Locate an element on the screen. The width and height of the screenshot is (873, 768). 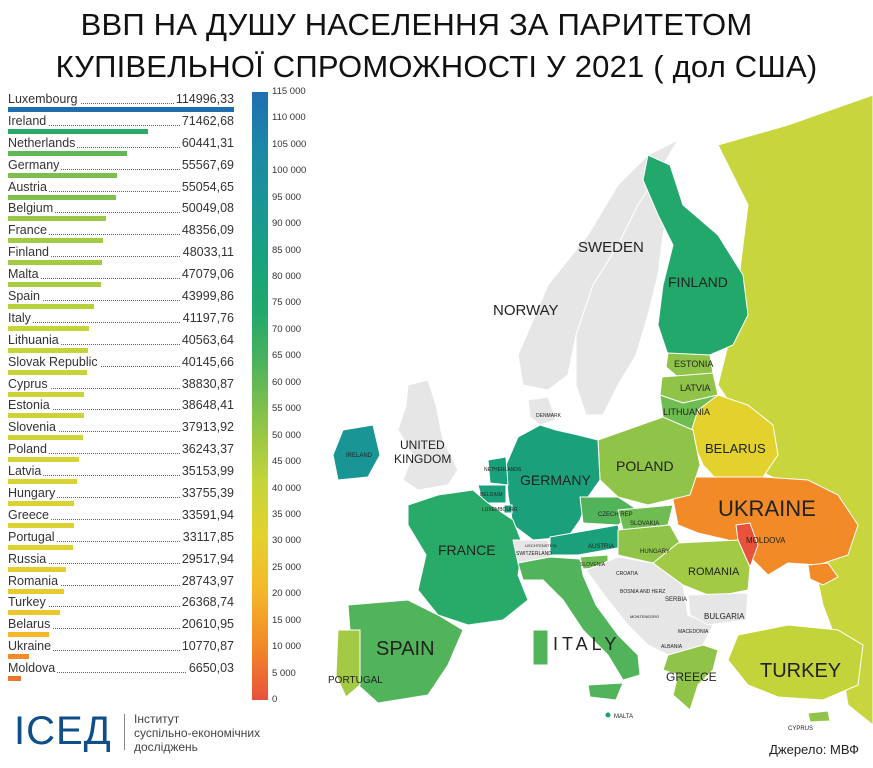
logo-divider is located at coordinates (124, 732).